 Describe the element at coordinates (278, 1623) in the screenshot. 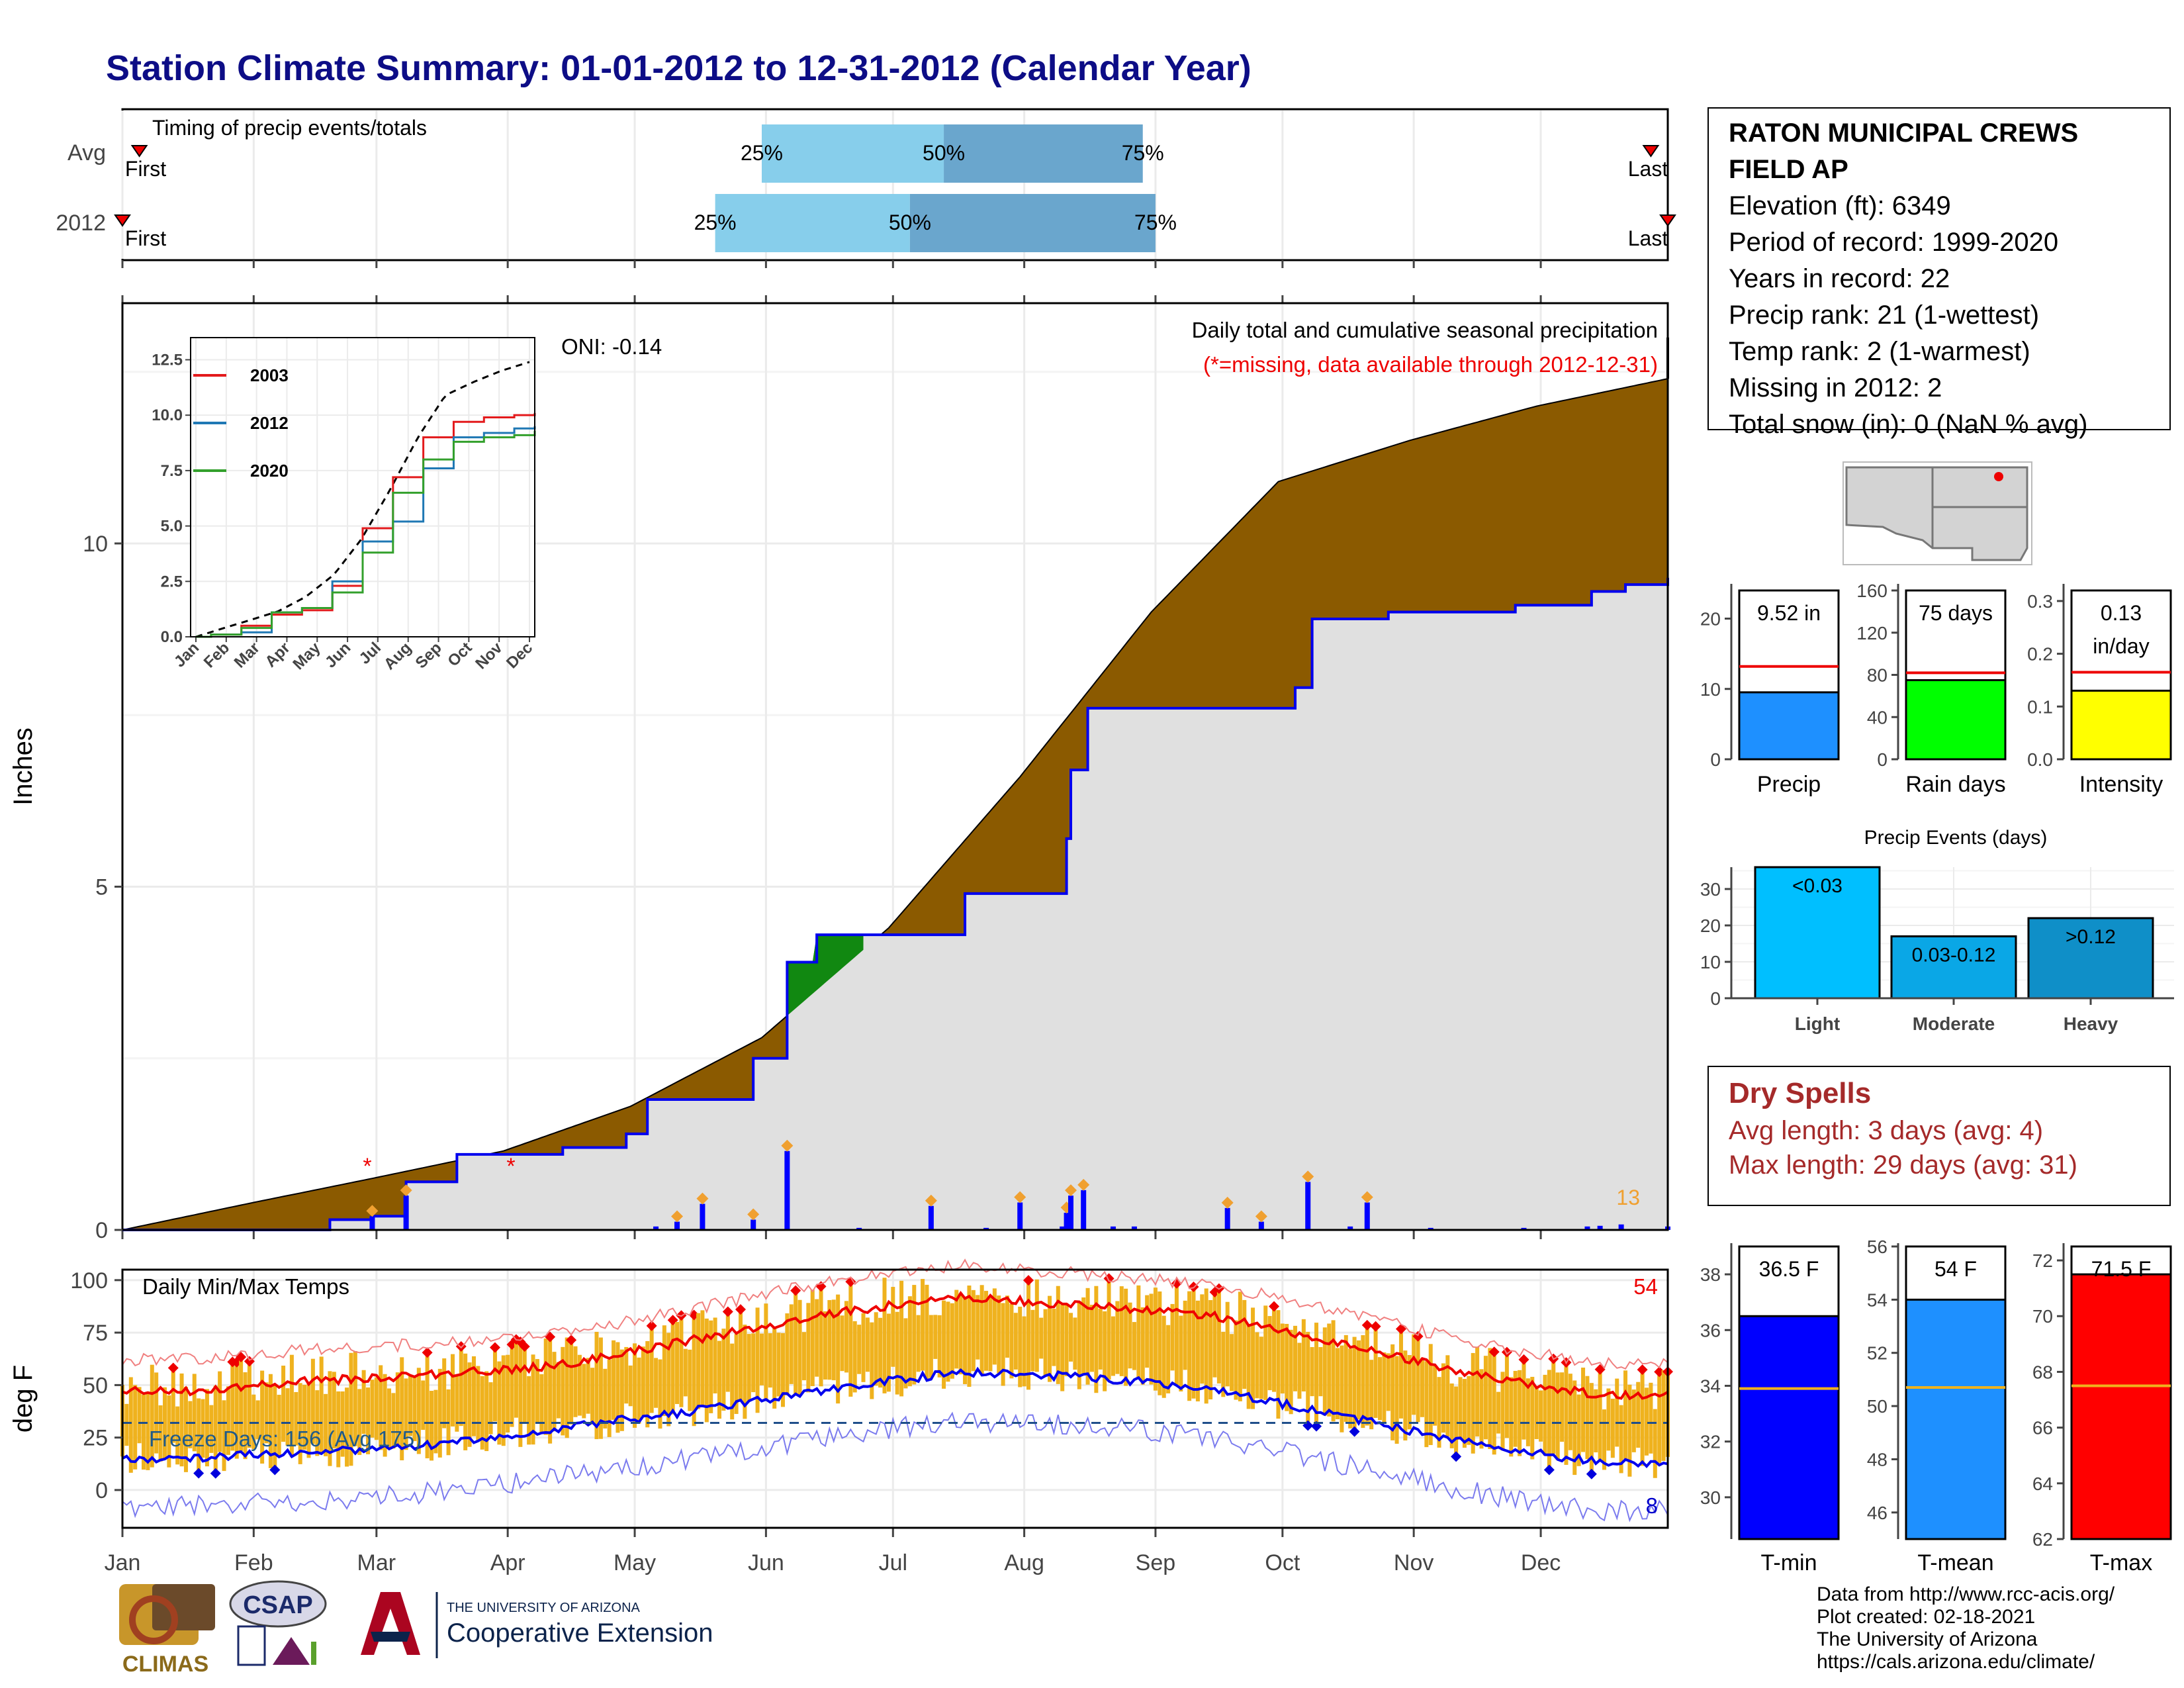

I see `csap-logo: CSAP` at that location.